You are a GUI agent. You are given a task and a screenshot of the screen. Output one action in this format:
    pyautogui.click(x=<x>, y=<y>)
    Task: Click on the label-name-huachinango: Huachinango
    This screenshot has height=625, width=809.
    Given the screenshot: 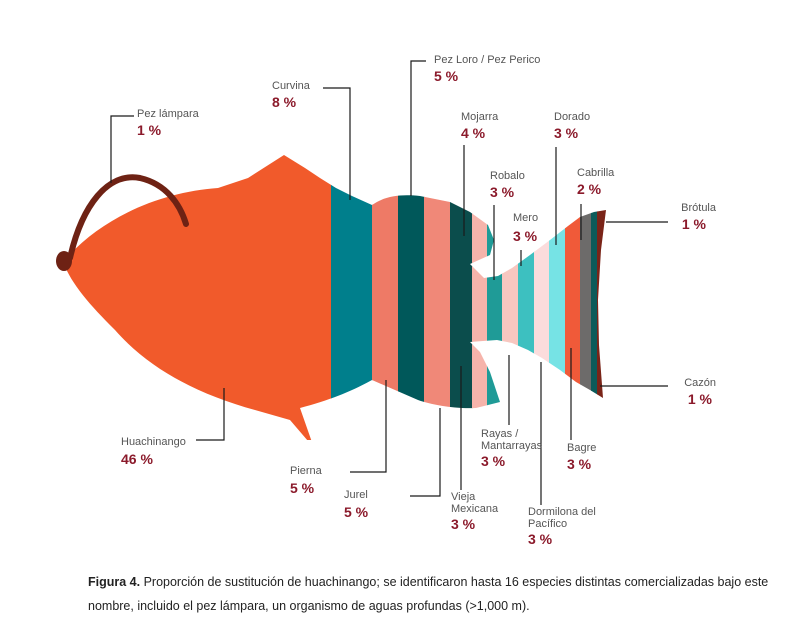 What is the action you would take?
    pyautogui.click(x=153, y=442)
    